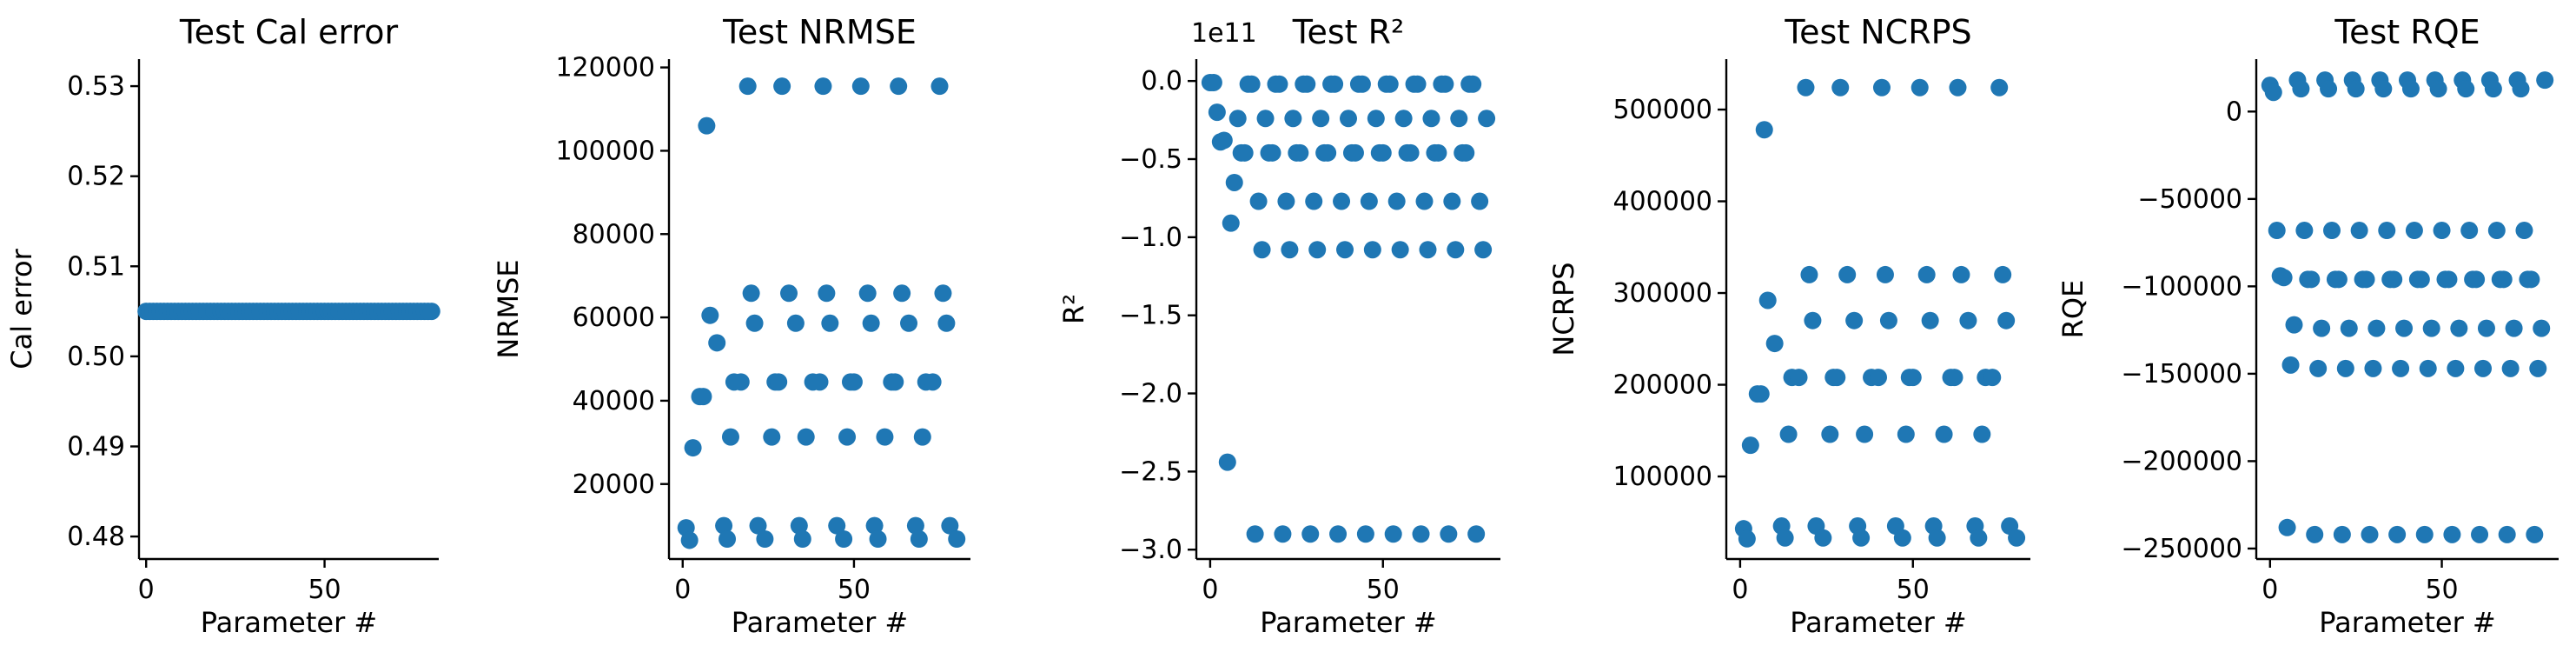 The width and height of the screenshot is (2576, 659). What do you see at coordinates (1161, 81) in the screenshot?
I see `y-tick-label: 0.0` at bounding box center [1161, 81].